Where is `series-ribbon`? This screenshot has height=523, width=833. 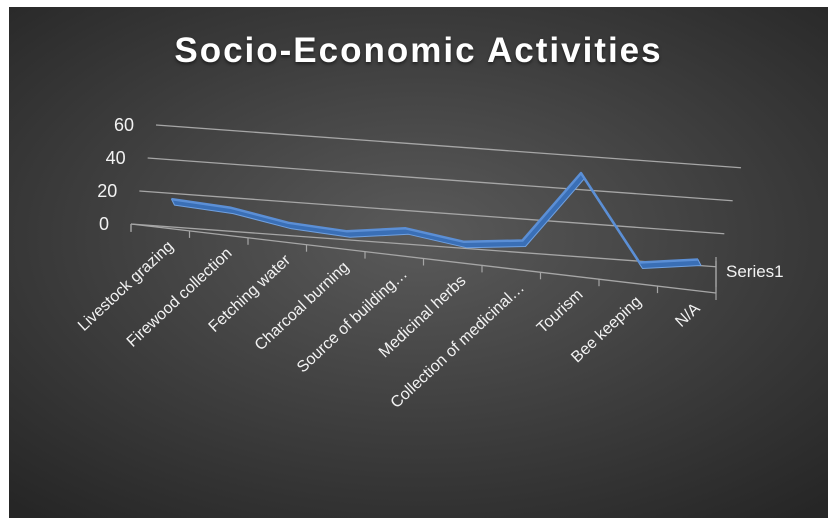 series-ribbon is located at coordinates (436, 220).